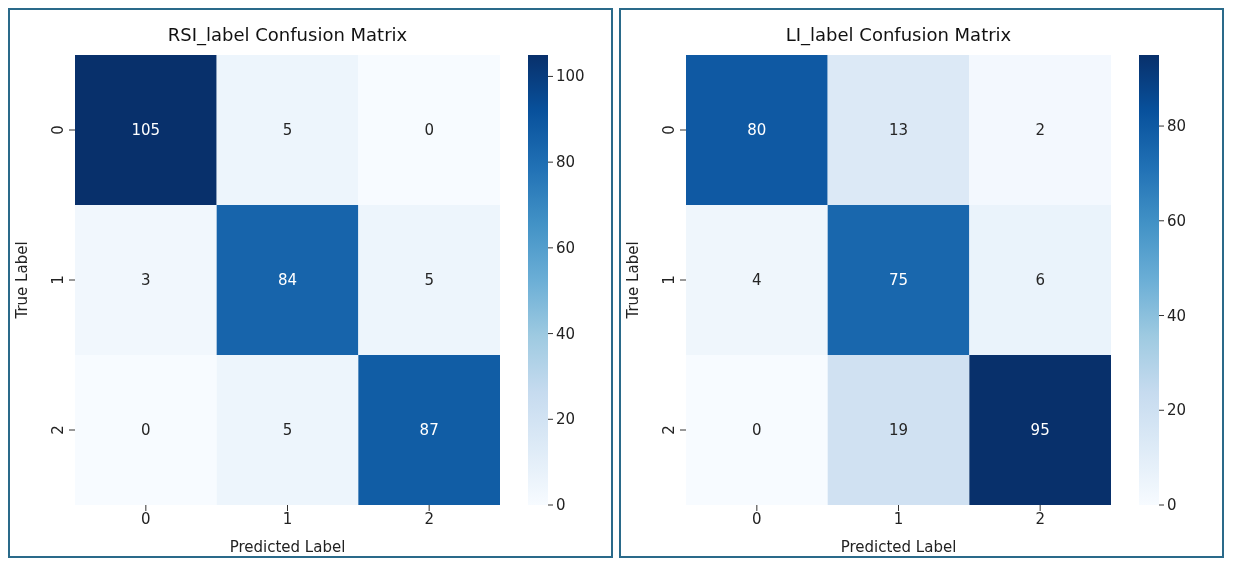  Describe the element at coordinates (1040, 430) in the screenshot. I see `data-label: 95` at that location.